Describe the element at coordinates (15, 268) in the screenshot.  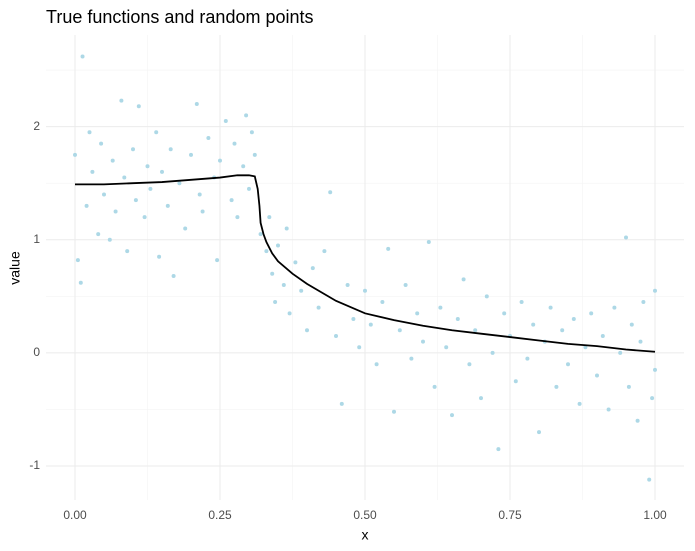
I see `y-axis-title: value` at that location.